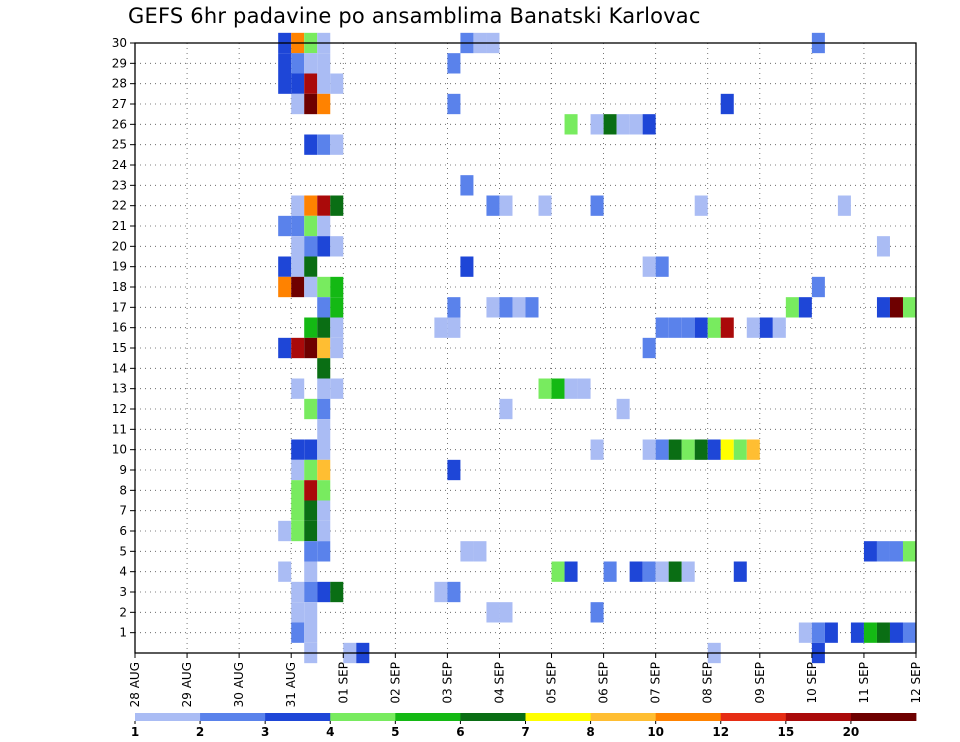 The image size is (960, 742). I want to click on y-tick-label: 15, so click(119, 348).